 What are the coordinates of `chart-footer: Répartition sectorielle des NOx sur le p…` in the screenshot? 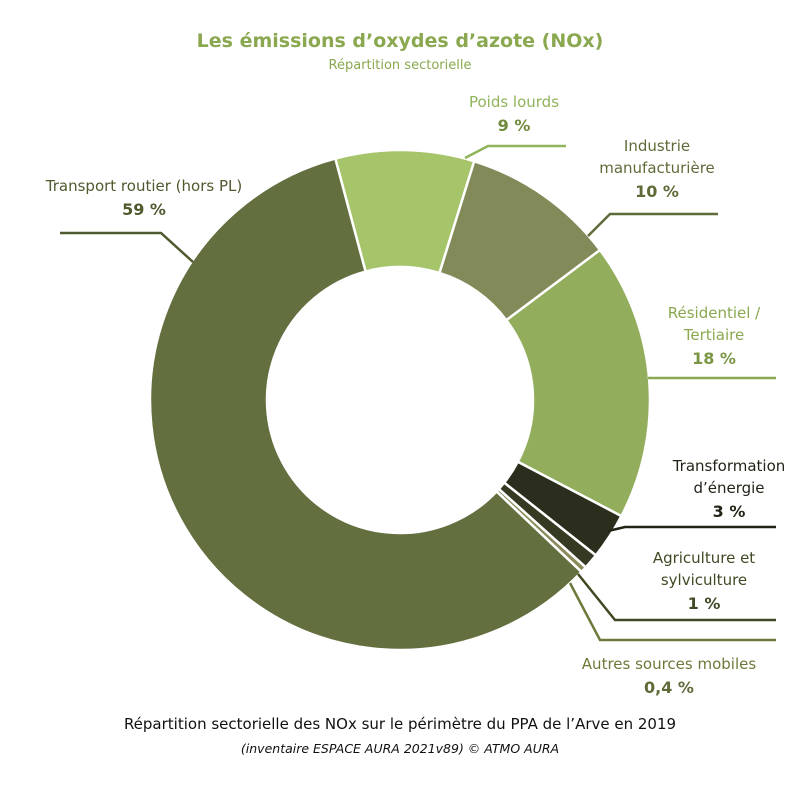 It's located at (400, 724).